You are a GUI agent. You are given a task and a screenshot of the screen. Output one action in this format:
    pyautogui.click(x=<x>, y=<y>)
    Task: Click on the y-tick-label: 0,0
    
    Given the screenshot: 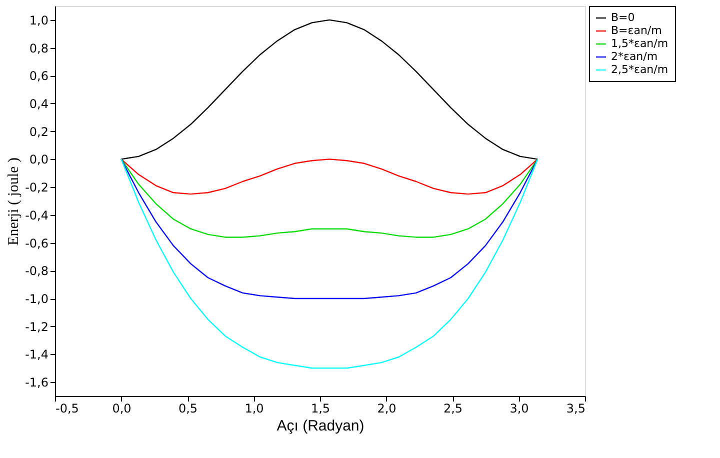 What is the action you would take?
    pyautogui.click(x=38, y=159)
    